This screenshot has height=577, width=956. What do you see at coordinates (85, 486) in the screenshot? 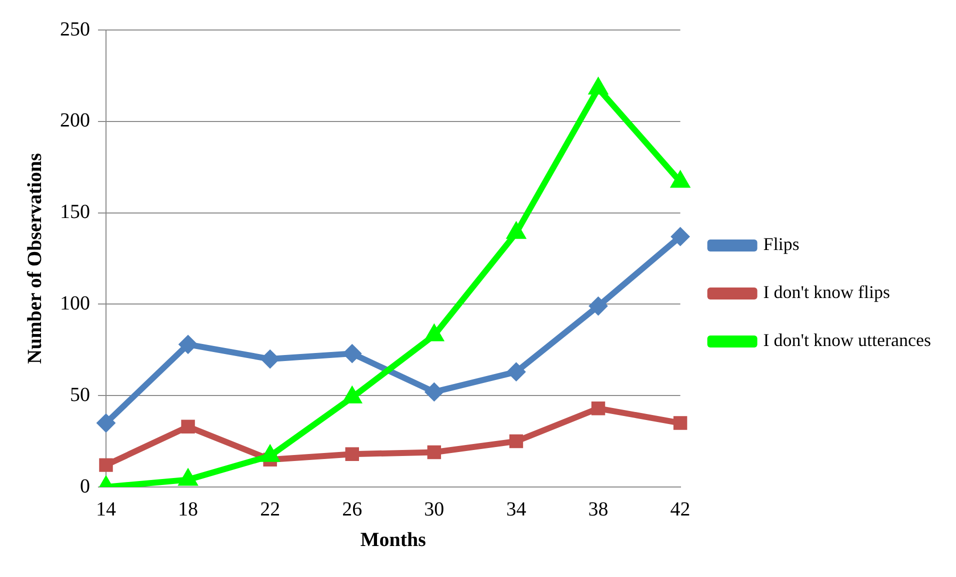
I see `y-tick-label: 0` at bounding box center [85, 486].